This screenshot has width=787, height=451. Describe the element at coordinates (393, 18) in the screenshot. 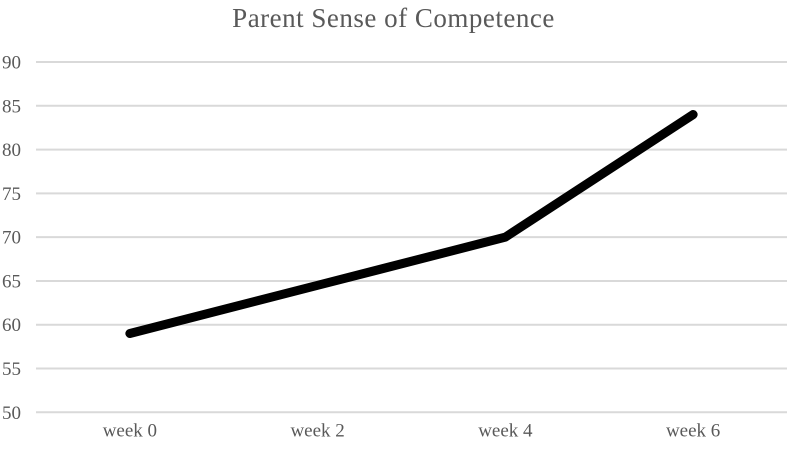

I see `chart-title: Parent Sense of Competence` at that location.